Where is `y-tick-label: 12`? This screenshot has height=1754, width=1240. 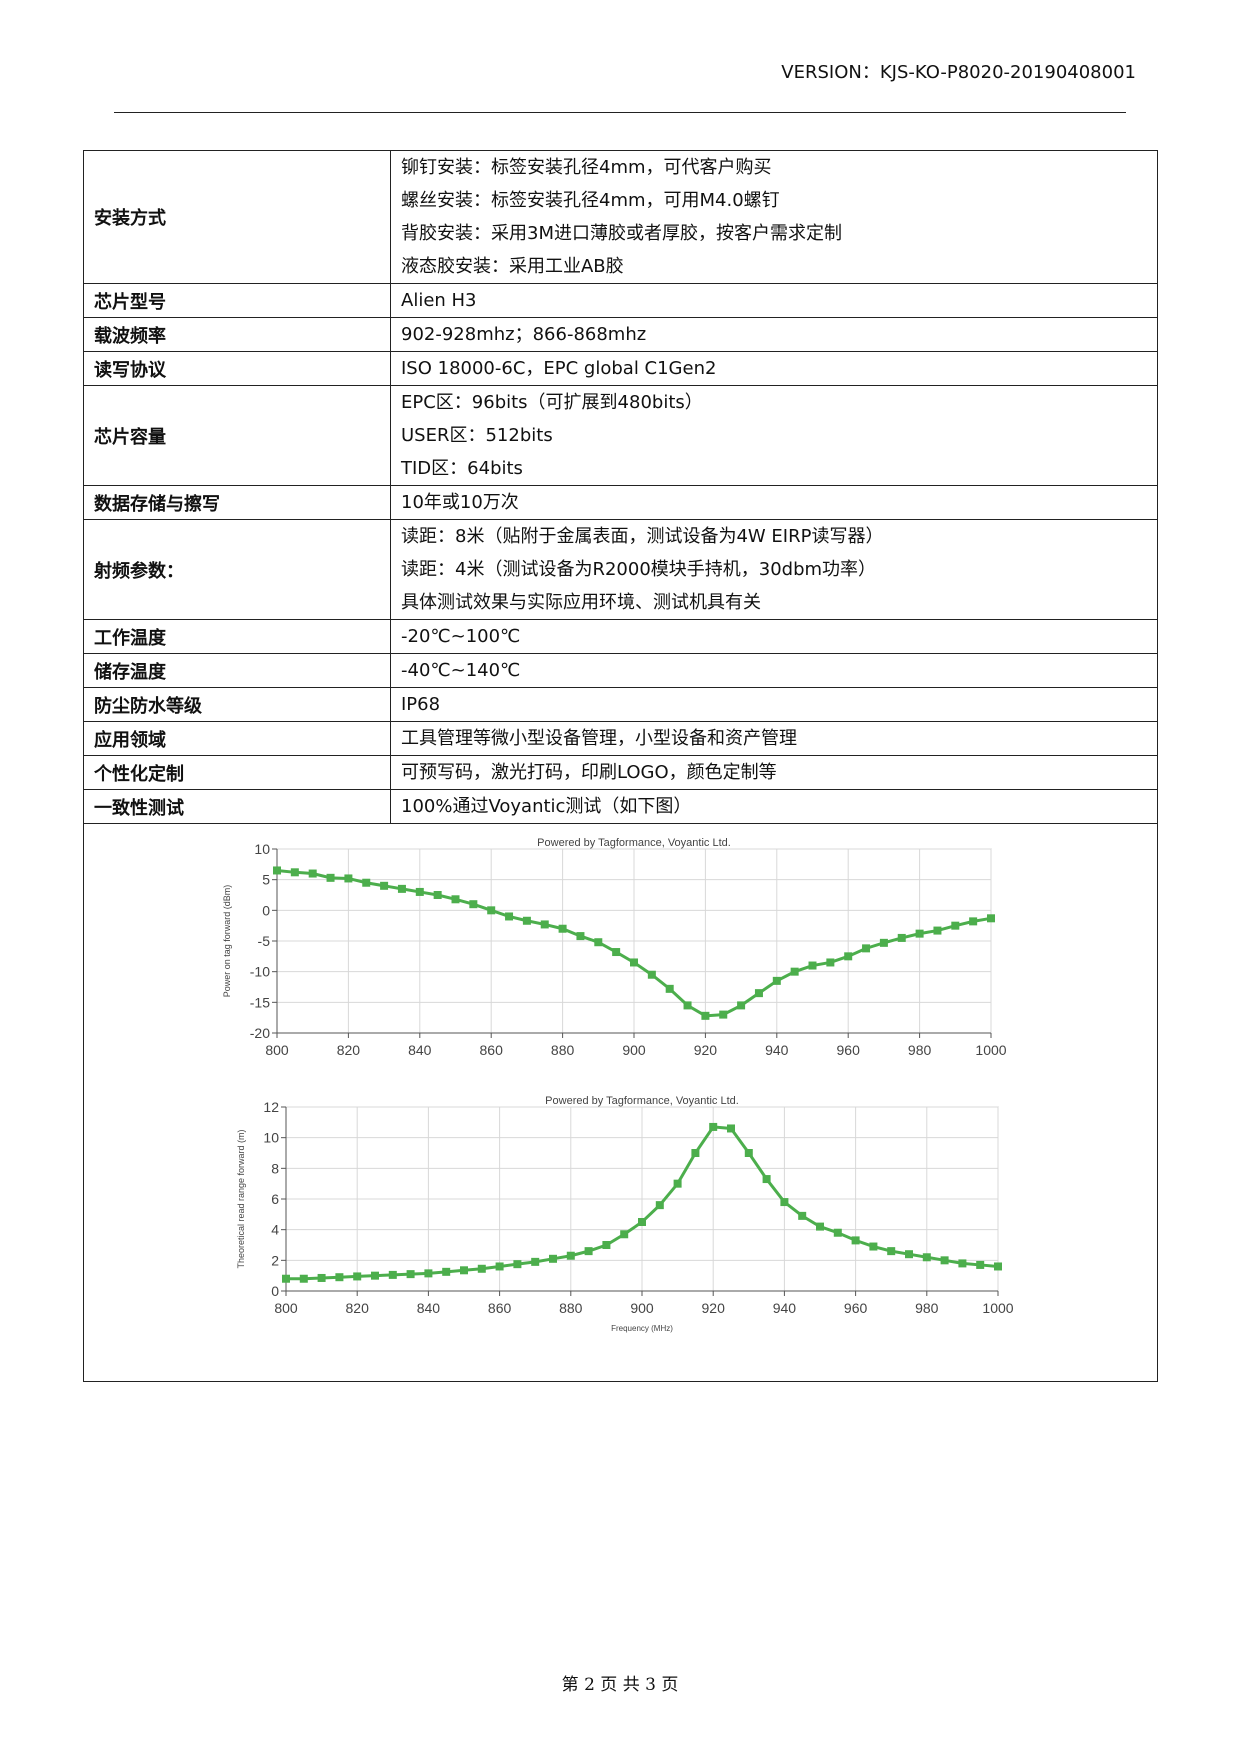
y-tick-label: 12 is located at coordinates (271, 1107).